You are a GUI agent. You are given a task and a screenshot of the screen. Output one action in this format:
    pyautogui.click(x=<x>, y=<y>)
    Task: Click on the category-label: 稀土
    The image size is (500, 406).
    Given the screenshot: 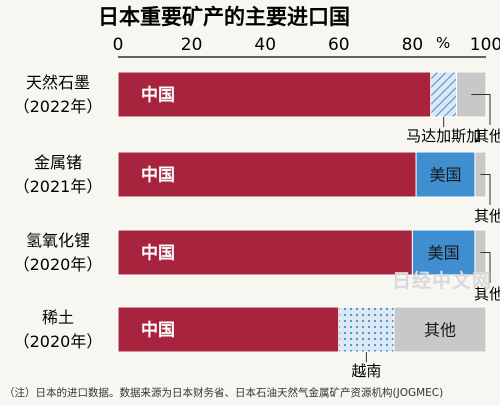 What is the action you would take?
    pyautogui.click(x=58, y=317)
    